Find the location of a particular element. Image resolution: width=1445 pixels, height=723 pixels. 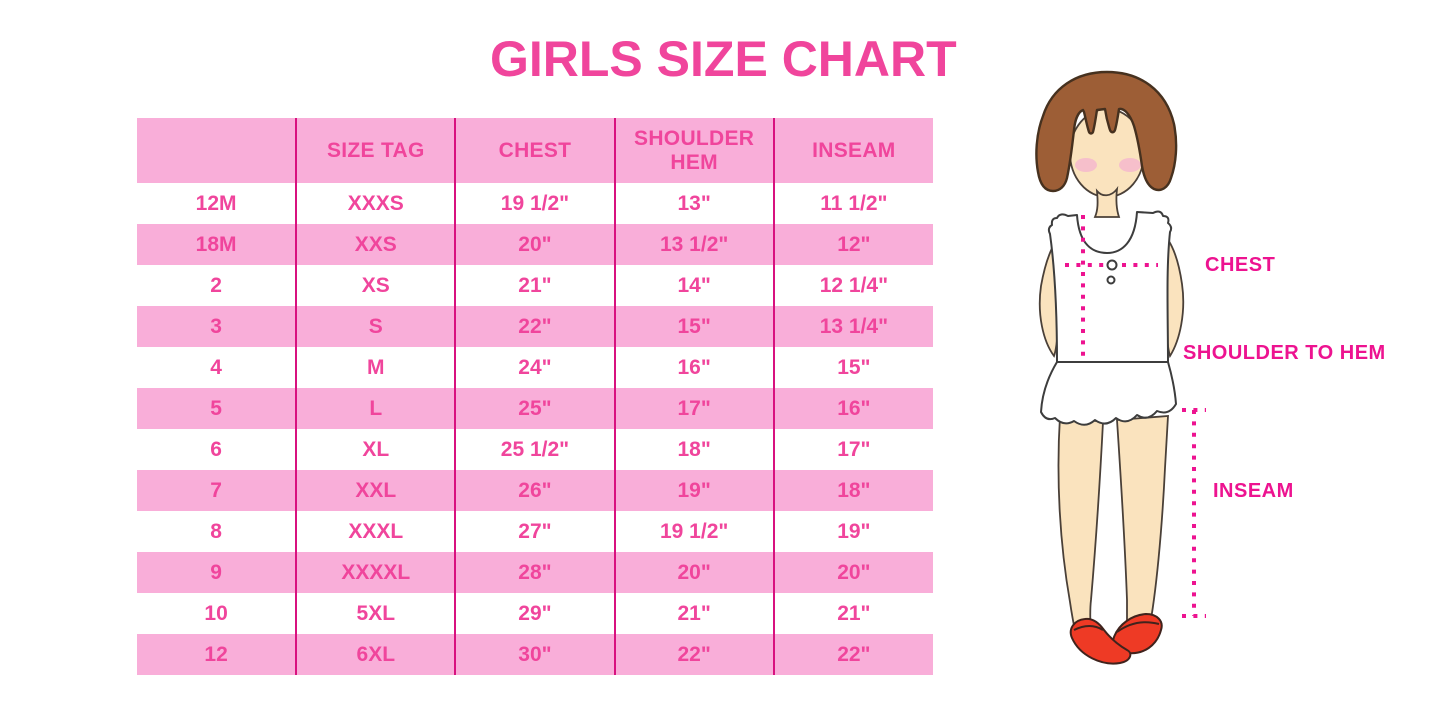

blush-left is located at coordinates (1086, 165).